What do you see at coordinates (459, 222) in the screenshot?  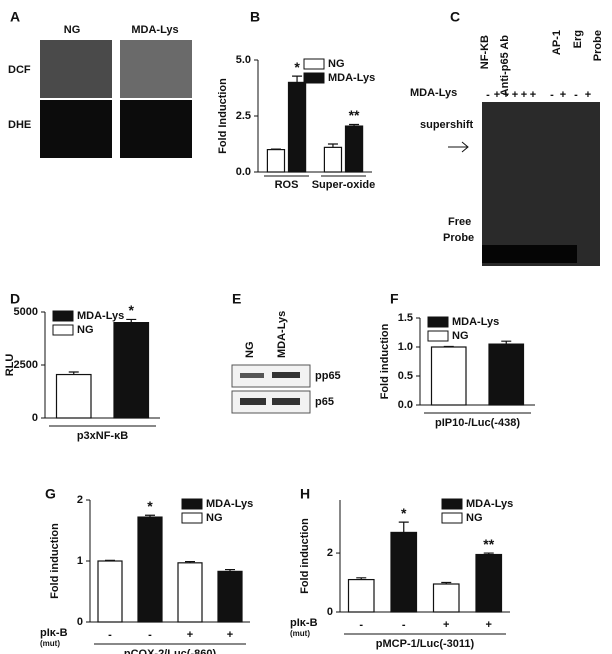 I see `band-label: Free` at bounding box center [459, 222].